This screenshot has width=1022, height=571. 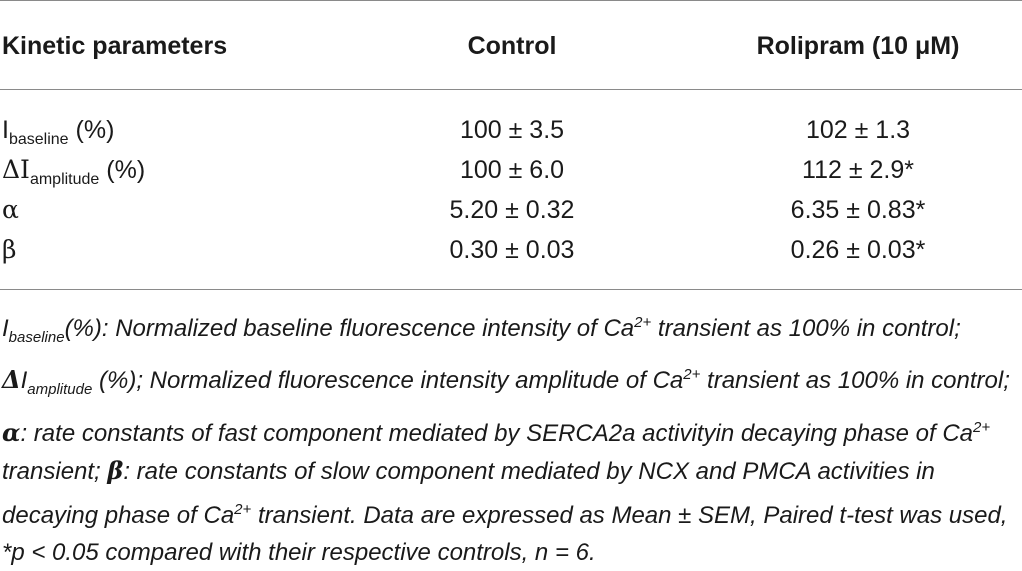 I want to click on cell-control-amplitude: 100 ± 6.0, so click(x=512, y=170).